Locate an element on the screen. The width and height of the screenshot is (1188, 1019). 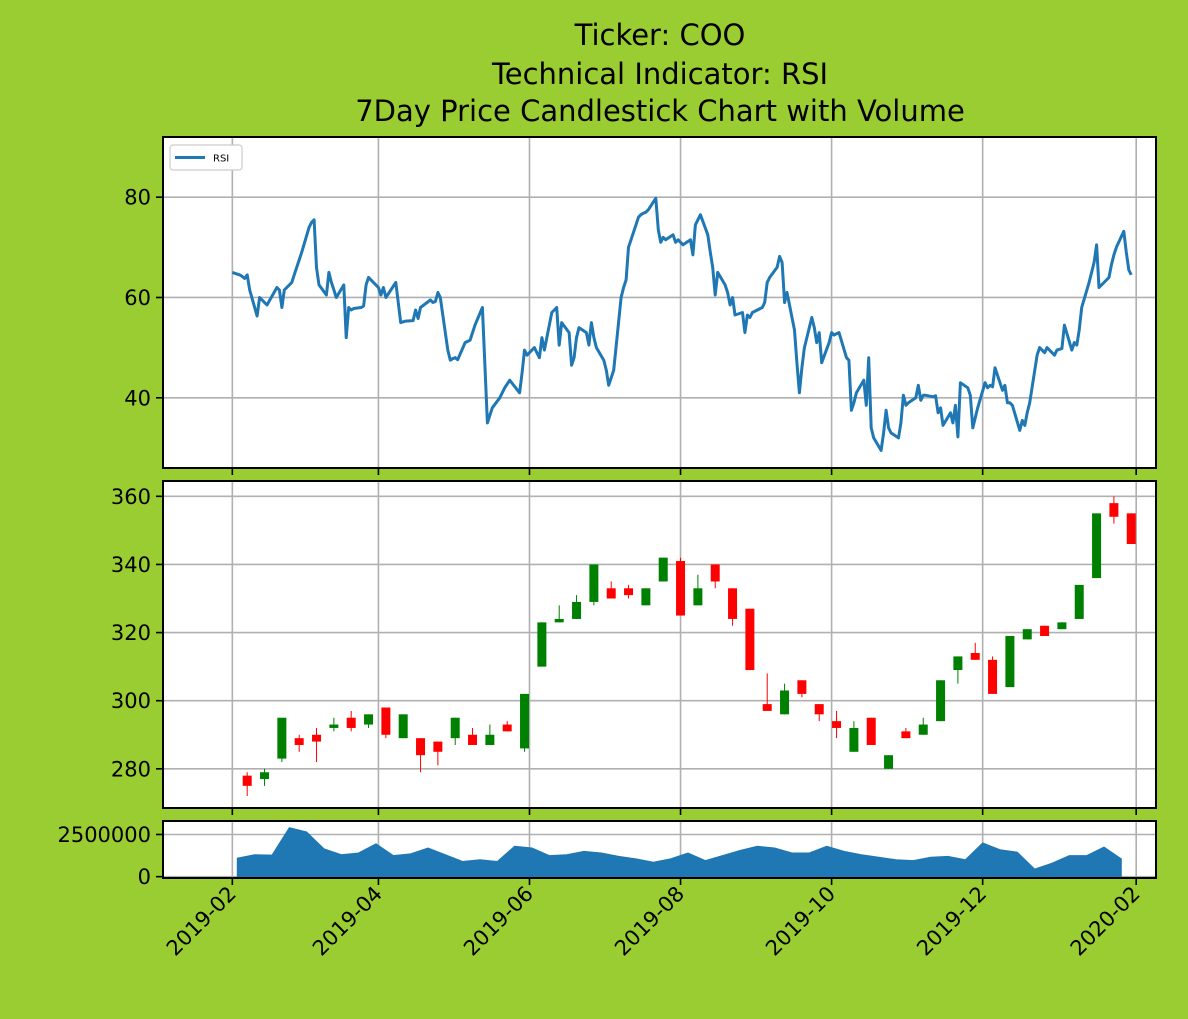
price-y-axis: 280 300 320 340 360 is located at coordinates (137, 633).